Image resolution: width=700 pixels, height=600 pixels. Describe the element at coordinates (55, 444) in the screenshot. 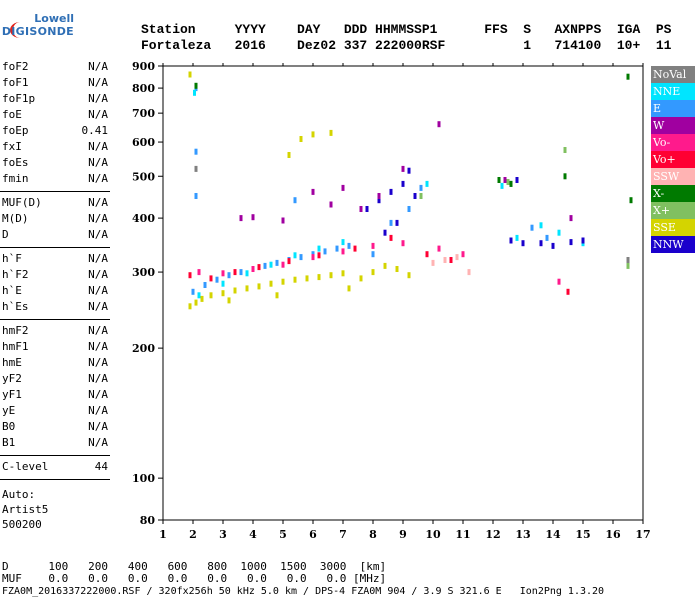

I see `param-row-b1: B1 N/A` at that location.